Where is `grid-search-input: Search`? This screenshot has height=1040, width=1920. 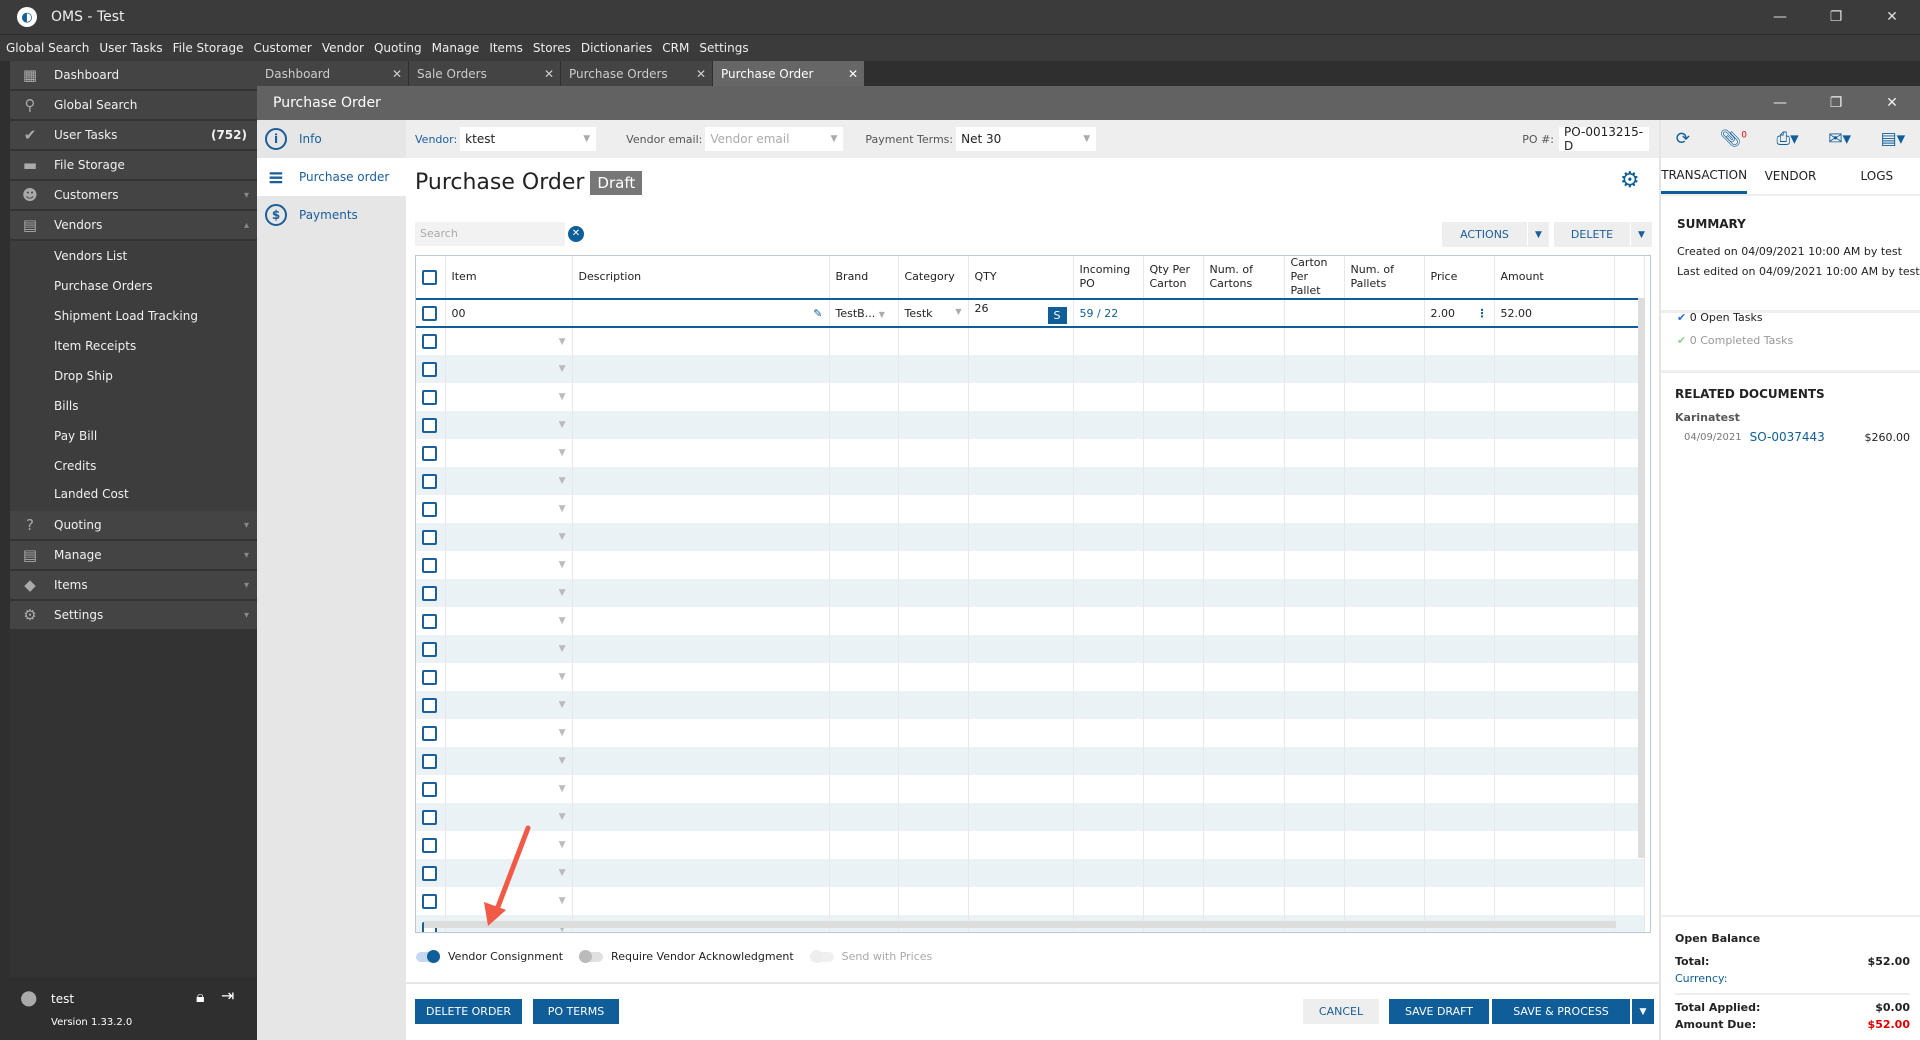 grid-search-input: Search is located at coordinates (490, 234).